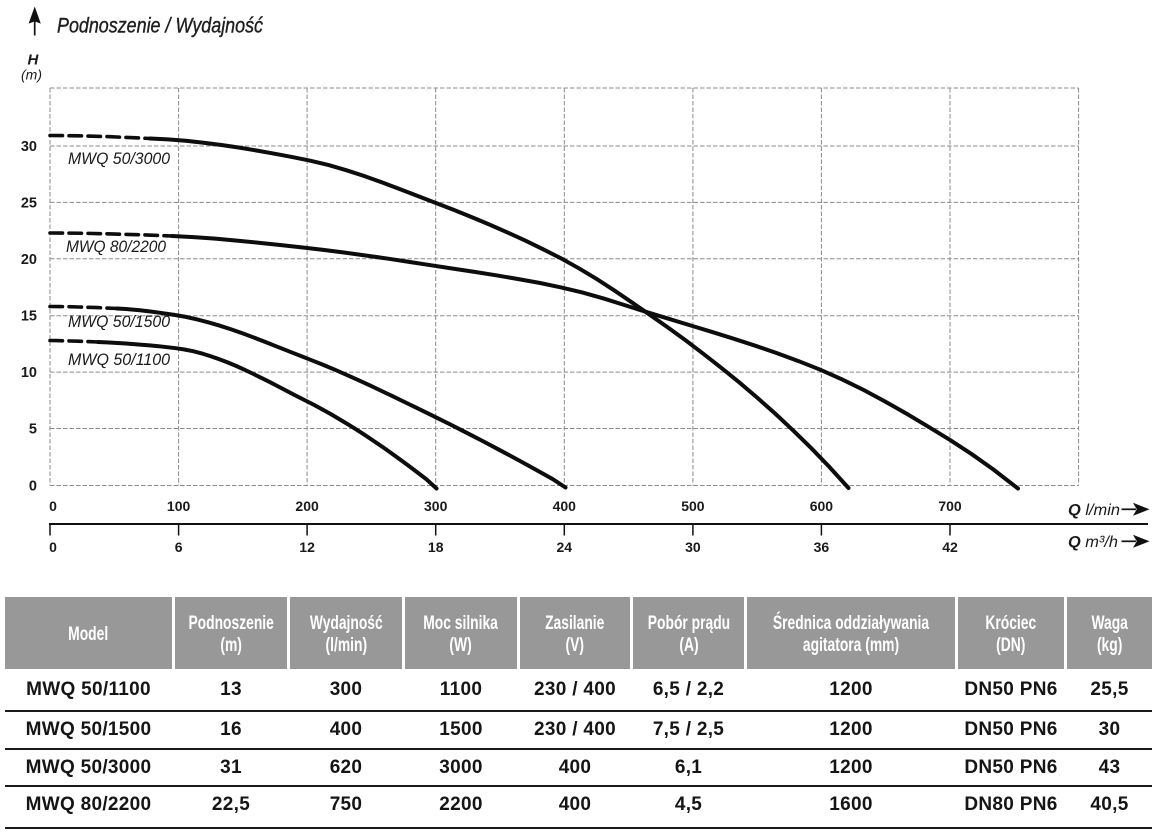 Image resolution: width=1156 pixels, height=834 pixels. I want to click on svg-text: MWQ 50/3000, so click(119, 159).